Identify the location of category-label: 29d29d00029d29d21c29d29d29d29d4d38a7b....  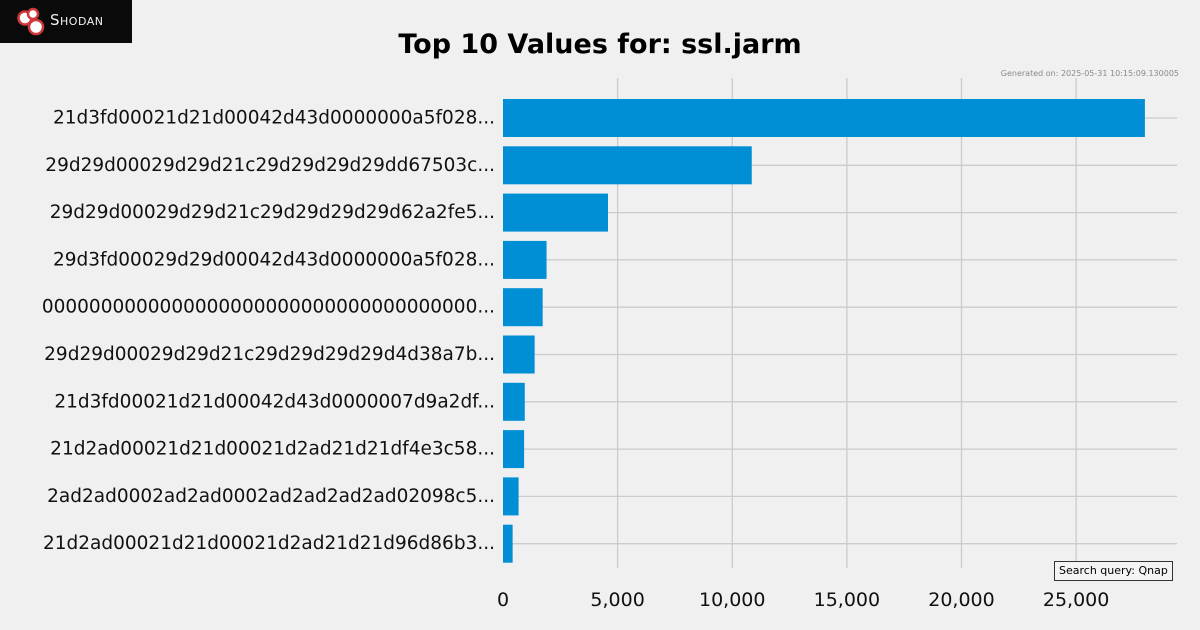
(269, 354).